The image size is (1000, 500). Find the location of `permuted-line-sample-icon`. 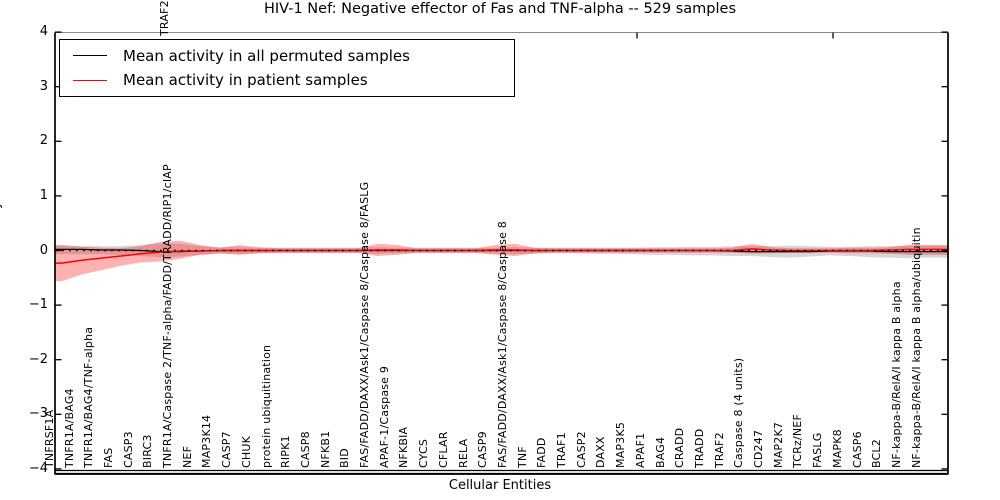

permuted-line-sample-icon is located at coordinates (90, 56).